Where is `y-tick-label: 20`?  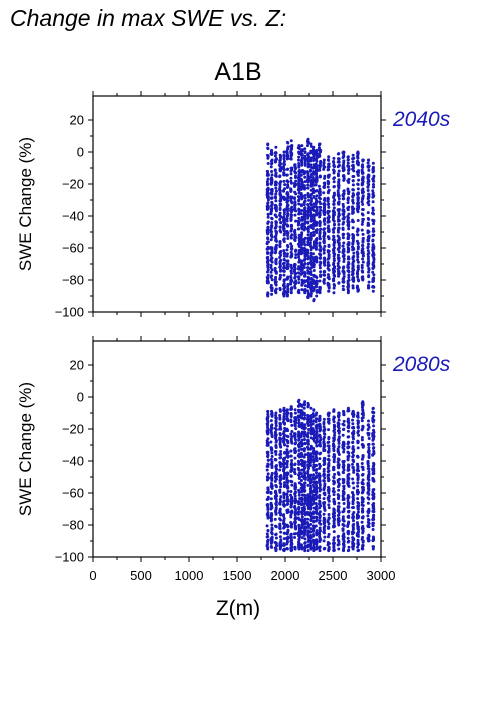 y-tick-label: 20 is located at coordinates (77, 365).